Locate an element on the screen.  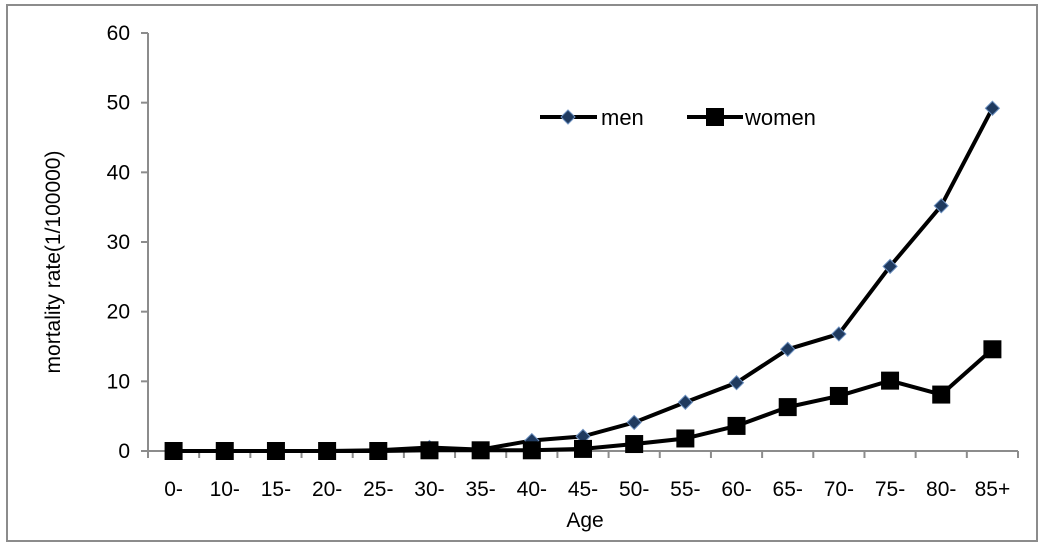
legend-men-marker is located at coordinates (568, 117).